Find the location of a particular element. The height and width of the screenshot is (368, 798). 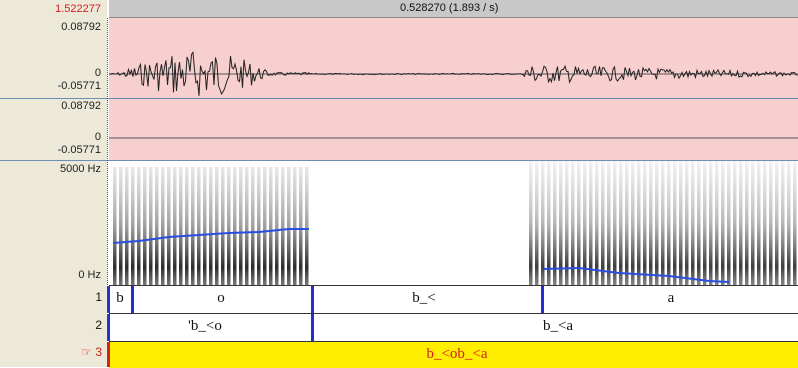

tier-3-boundary is located at coordinates (108, 354).